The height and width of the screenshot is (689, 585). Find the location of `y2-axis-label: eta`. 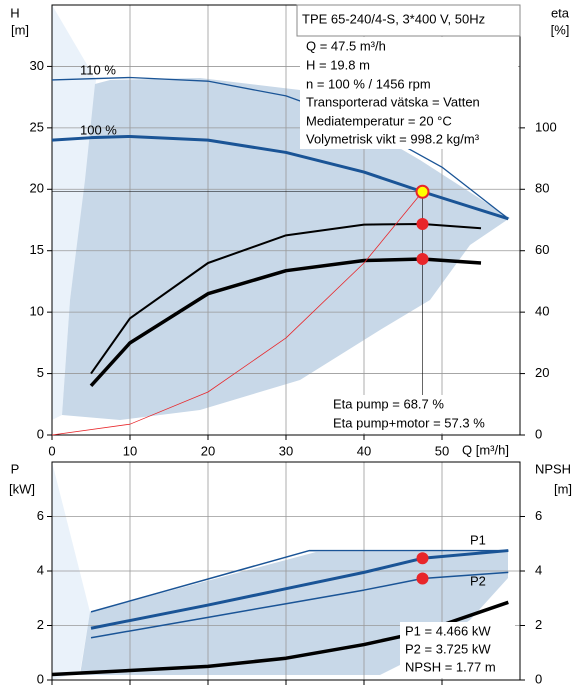

y2-axis-label: eta is located at coordinates (560, 12).